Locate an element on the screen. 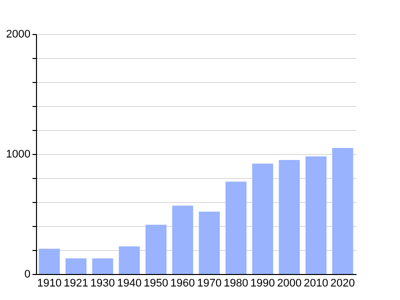 This screenshot has height=300, width=400. y-tick-label: 0 is located at coordinates (27, 274).